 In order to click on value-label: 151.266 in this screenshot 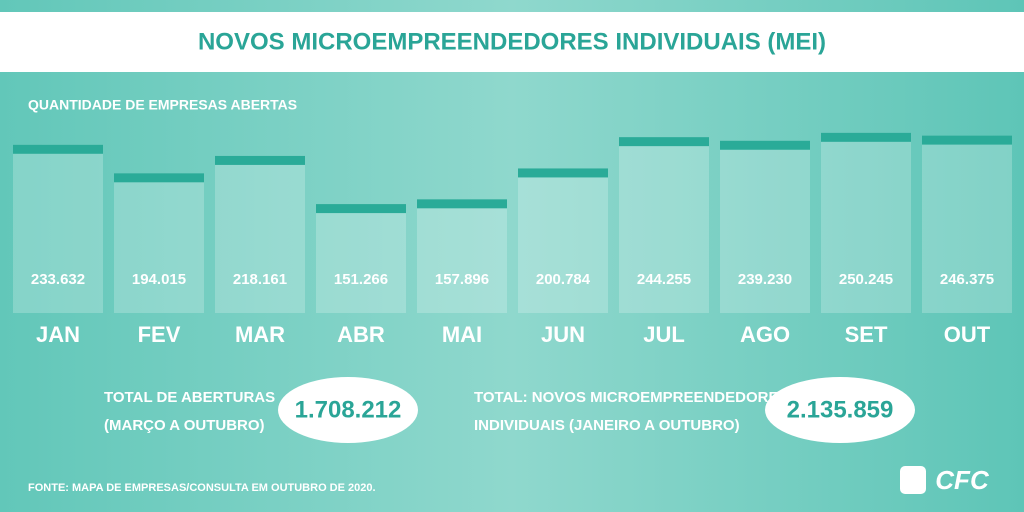, I will do `click(361, 279)`.